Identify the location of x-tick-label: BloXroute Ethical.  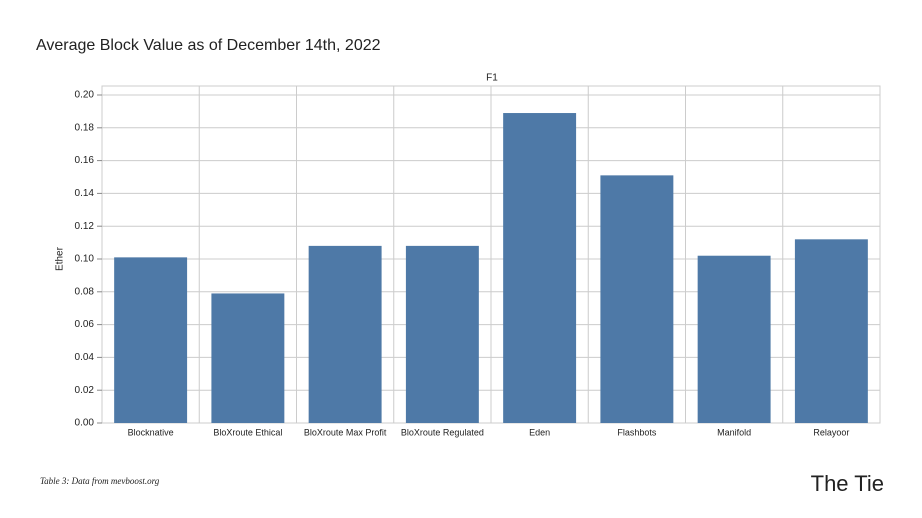
(247, 432).